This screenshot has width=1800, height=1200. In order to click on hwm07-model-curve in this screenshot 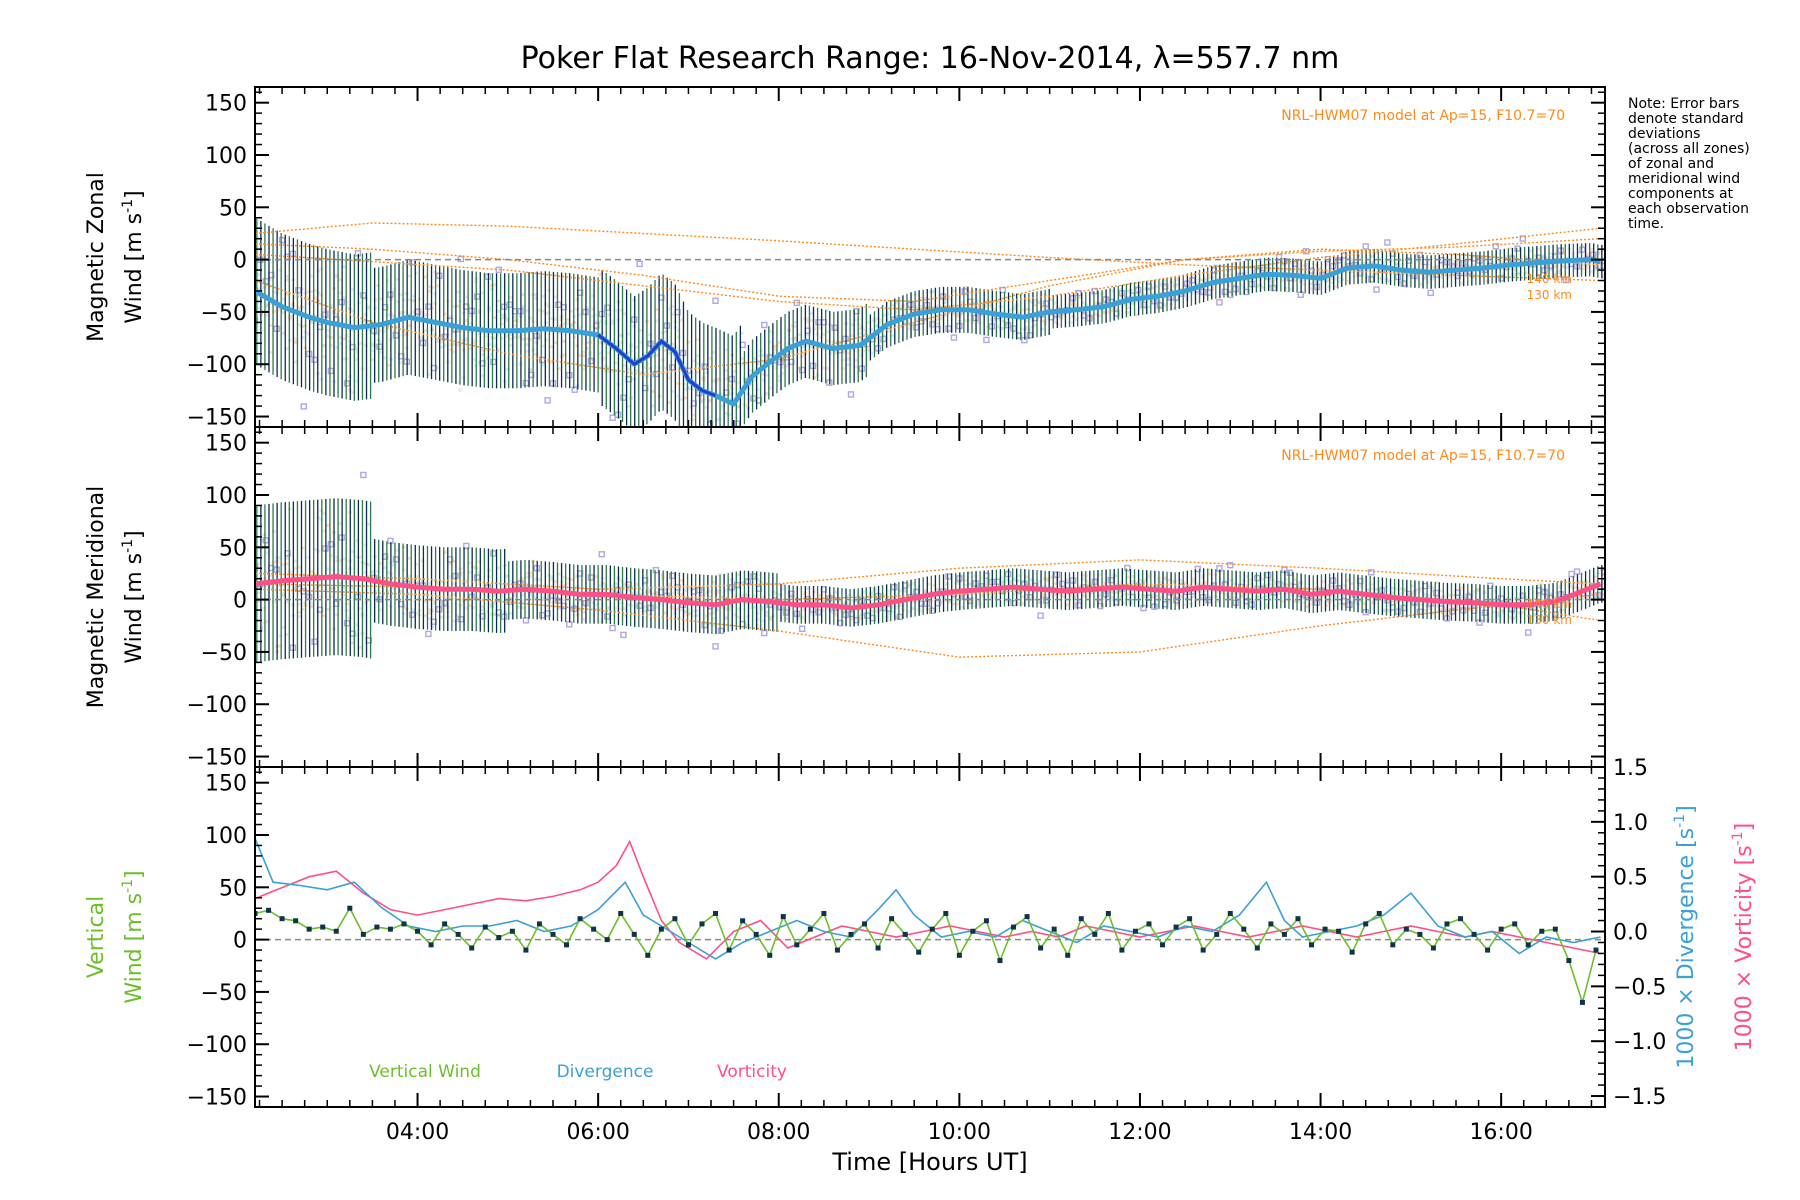, I will do `click(928, 270)`.